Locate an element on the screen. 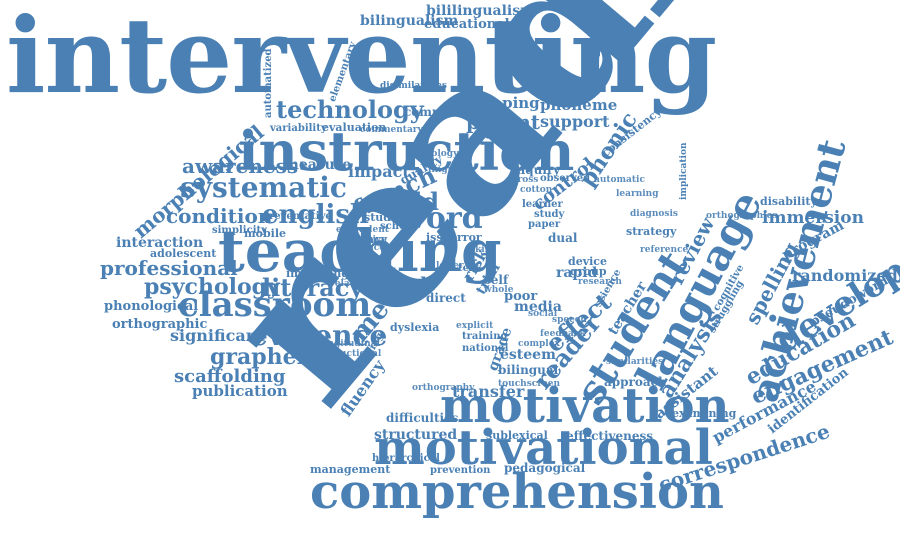 Image resolution: width=900 pixels, height=539 pixels. word-direct: direct is located at coordinates (446, 298).